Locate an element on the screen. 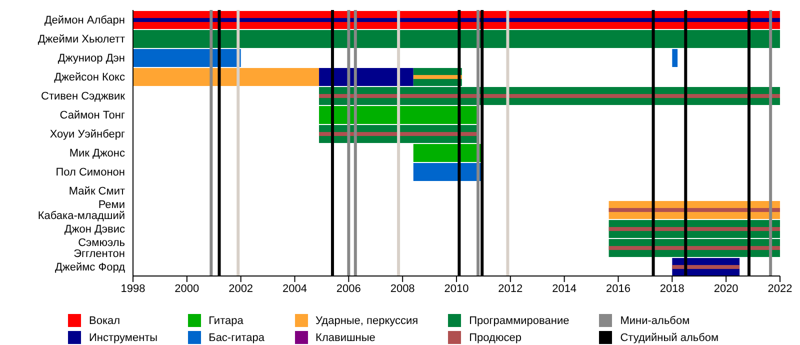  x-tick-label: 2002 is located at coordinates (241, 288).